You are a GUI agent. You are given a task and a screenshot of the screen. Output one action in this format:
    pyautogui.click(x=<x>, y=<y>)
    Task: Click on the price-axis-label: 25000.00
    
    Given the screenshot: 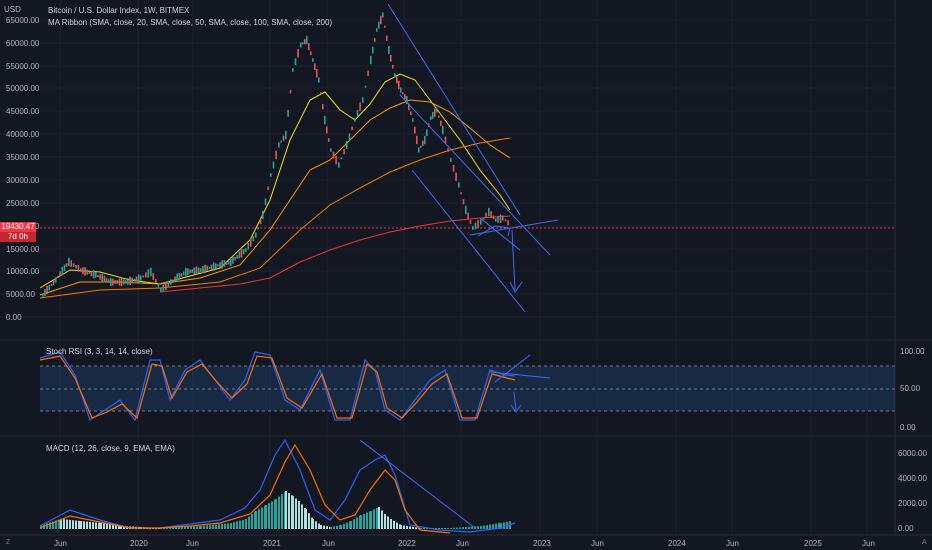 What is the action you would take?
    pyautogui.click(x=23, y=203)
    